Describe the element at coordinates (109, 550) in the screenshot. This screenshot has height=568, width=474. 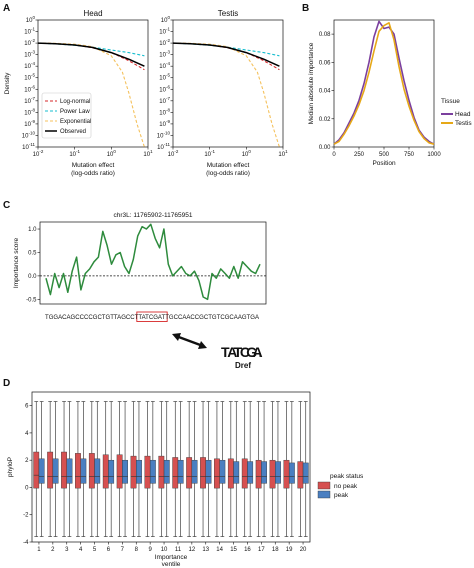
I see `x-tick-label: 6` at that location.